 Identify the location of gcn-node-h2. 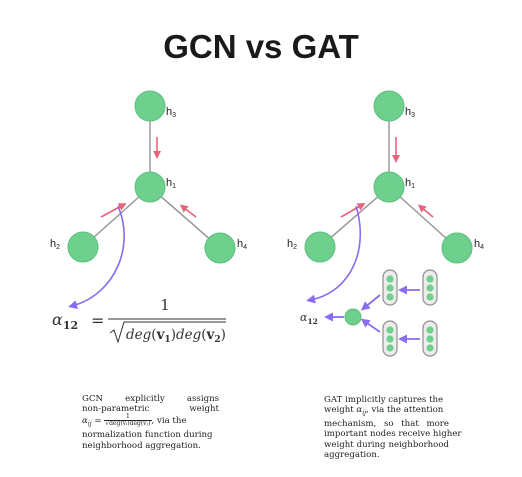
(83, 247).